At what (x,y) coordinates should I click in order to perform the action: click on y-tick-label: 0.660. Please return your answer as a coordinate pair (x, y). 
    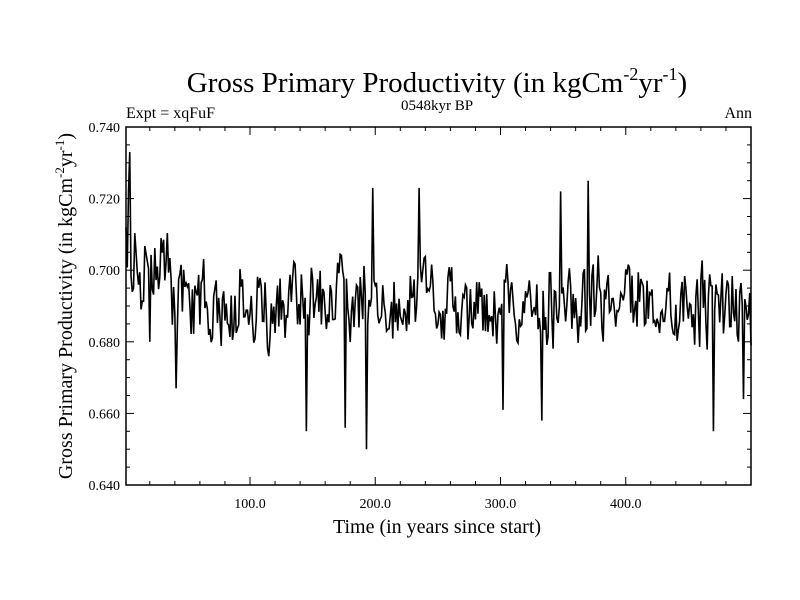
    Looking at the image, I should click on (105, 414).